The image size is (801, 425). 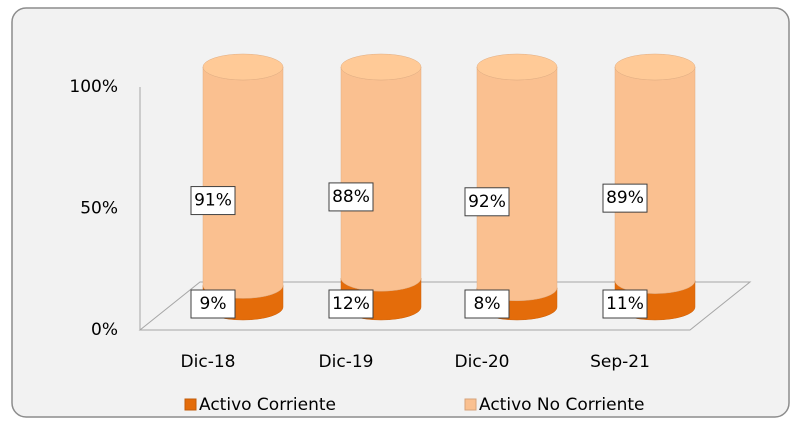 I want to click on data-label: 11%, so click(x=625, y=304).